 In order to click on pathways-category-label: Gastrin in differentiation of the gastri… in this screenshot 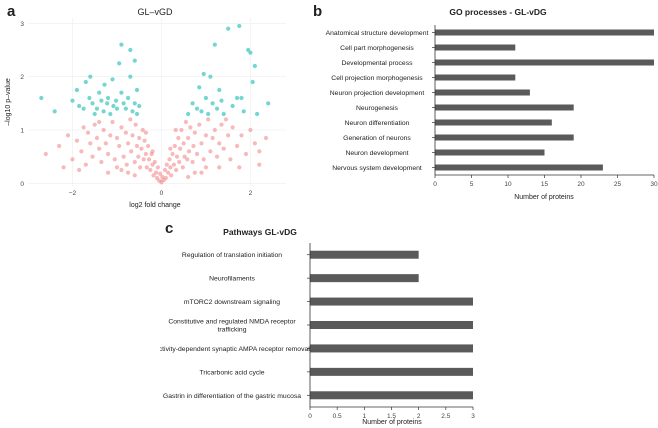, I will do `click(232, 396)`.